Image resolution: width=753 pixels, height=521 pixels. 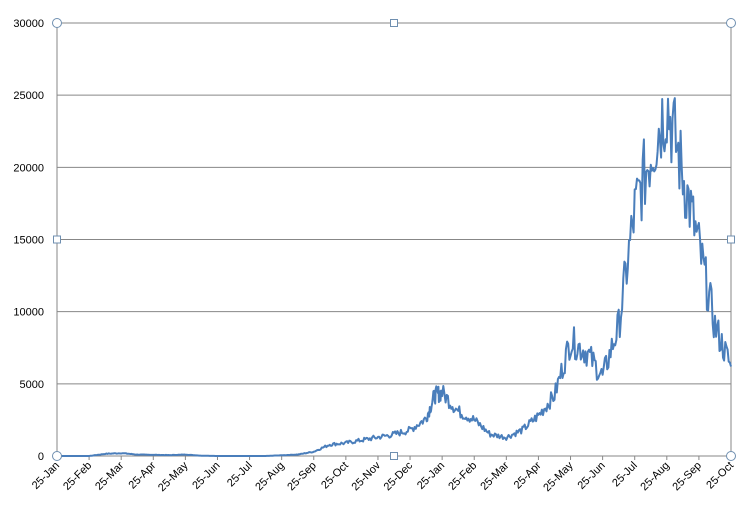 What do you see at coordinates (32, 385) in the screenshot?
I see `y-tick-label: 5000` at bounding box center [32, 385].